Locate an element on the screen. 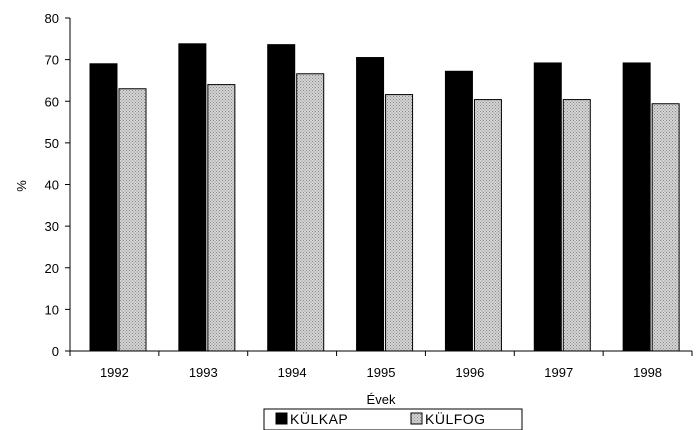 The width and height of the screenshot is (698, 430). y-tick-label-0: 0 is located at coordinates (55, 351).